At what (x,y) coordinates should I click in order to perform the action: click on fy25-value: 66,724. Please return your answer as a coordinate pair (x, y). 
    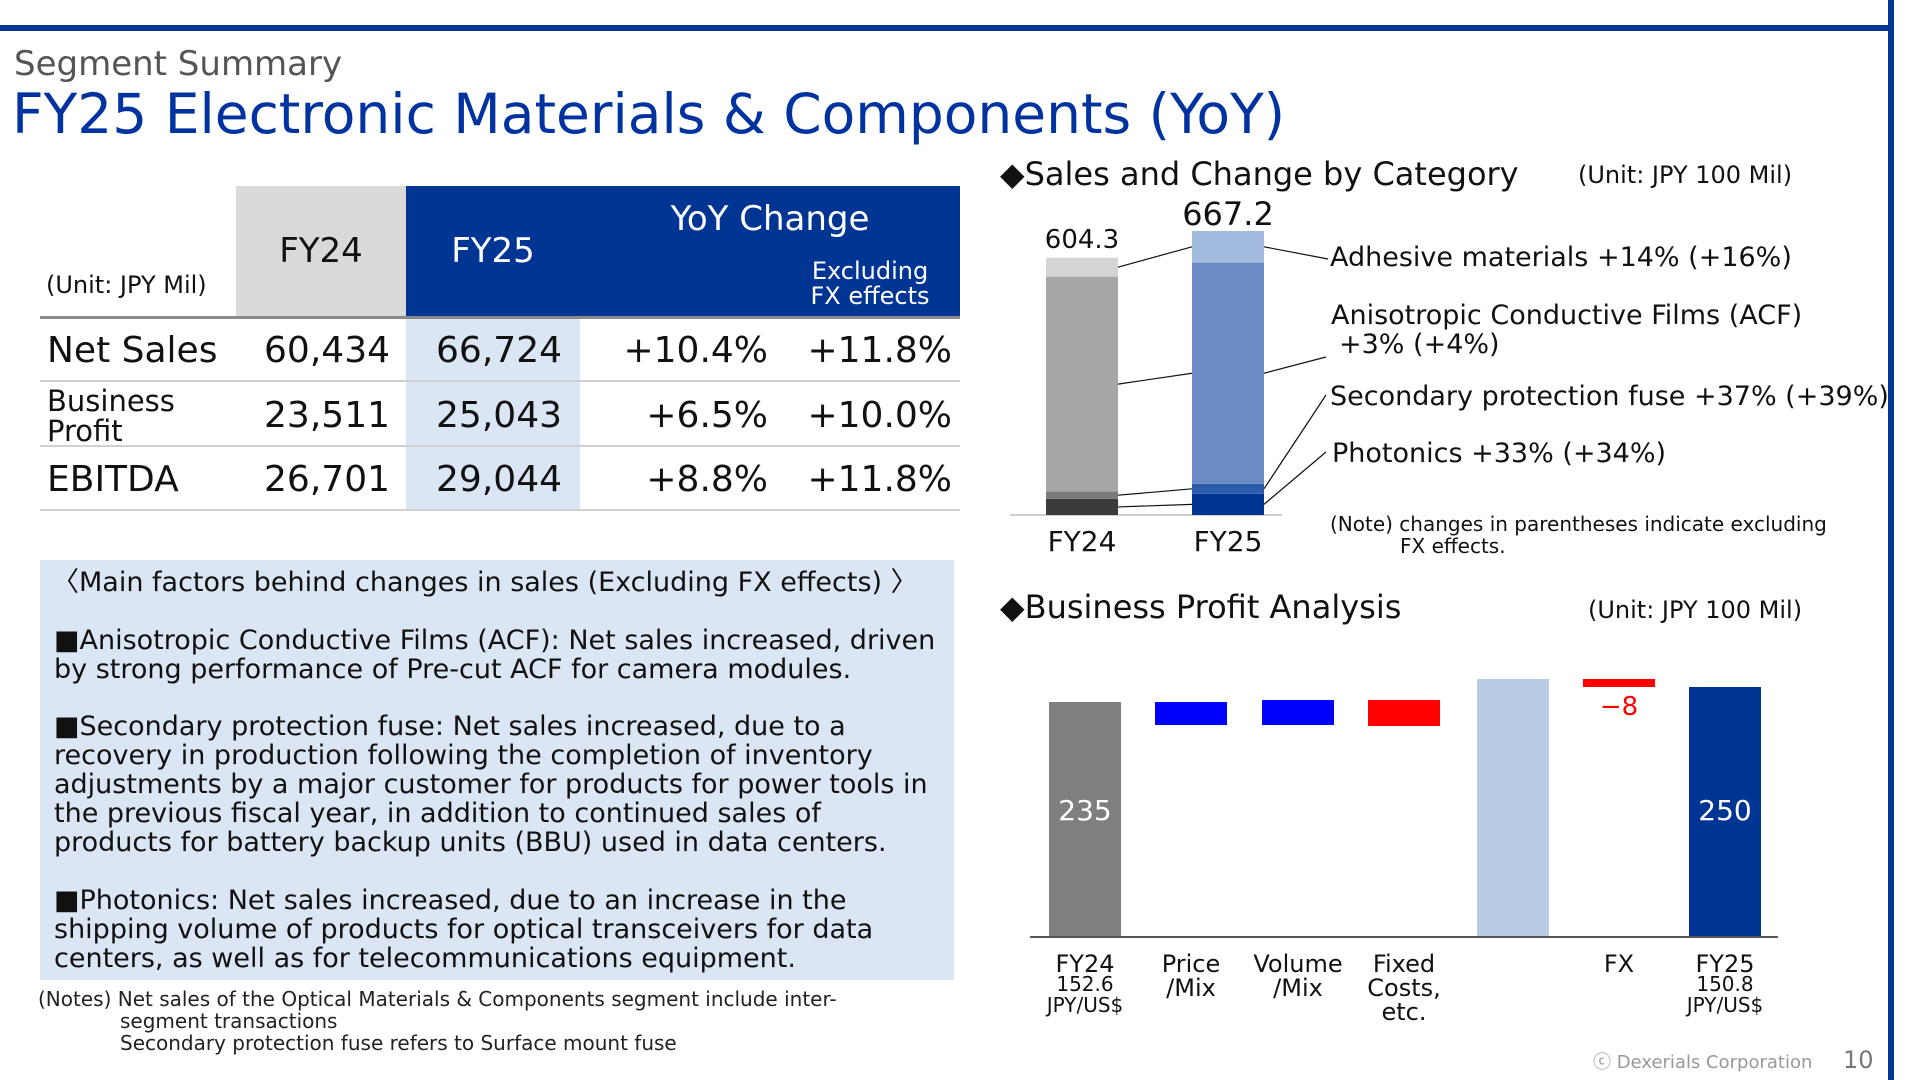
    Looking at the image, I should click on (499, 350).